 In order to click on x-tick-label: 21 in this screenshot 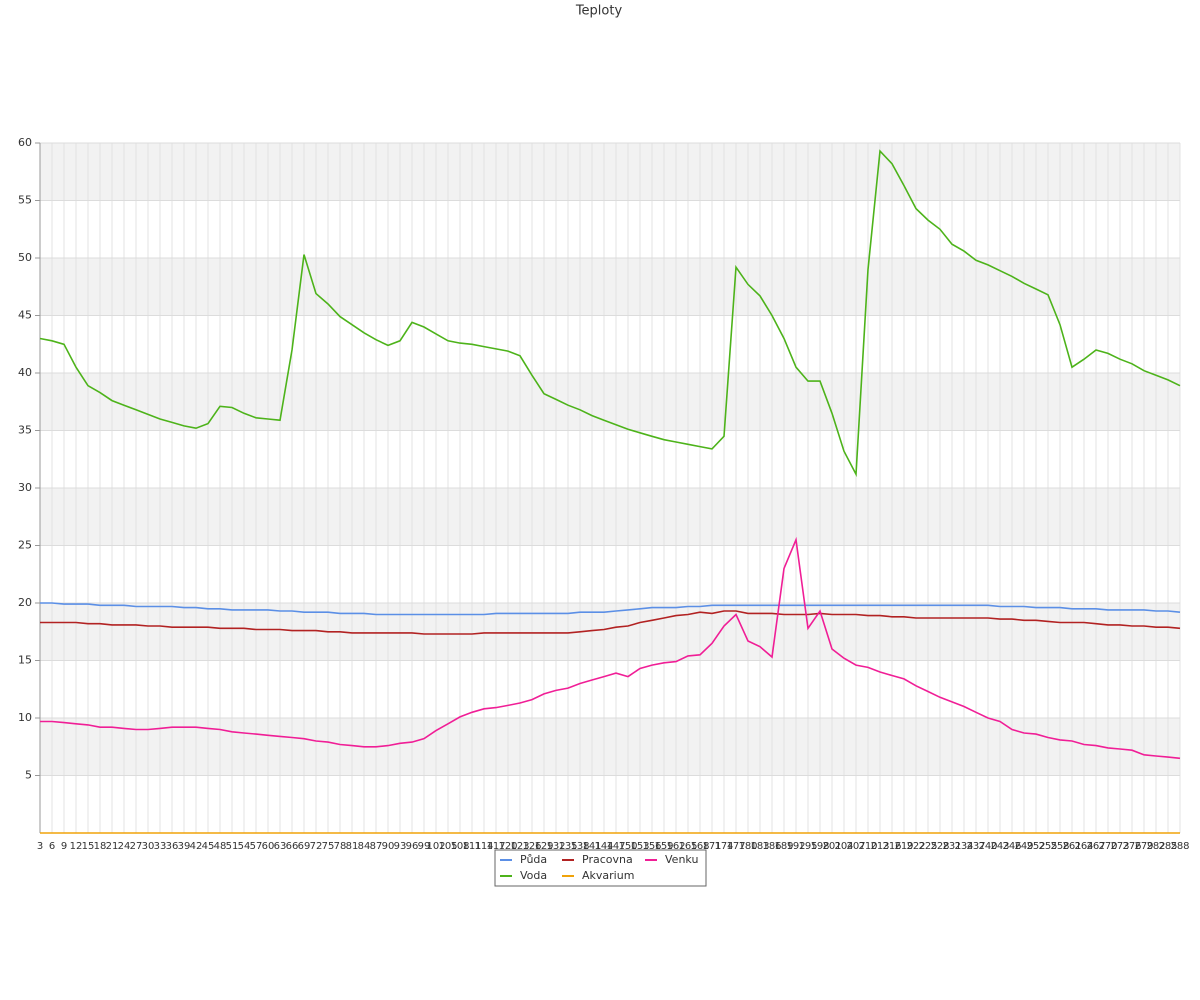, I will do `click(112, 846)`.